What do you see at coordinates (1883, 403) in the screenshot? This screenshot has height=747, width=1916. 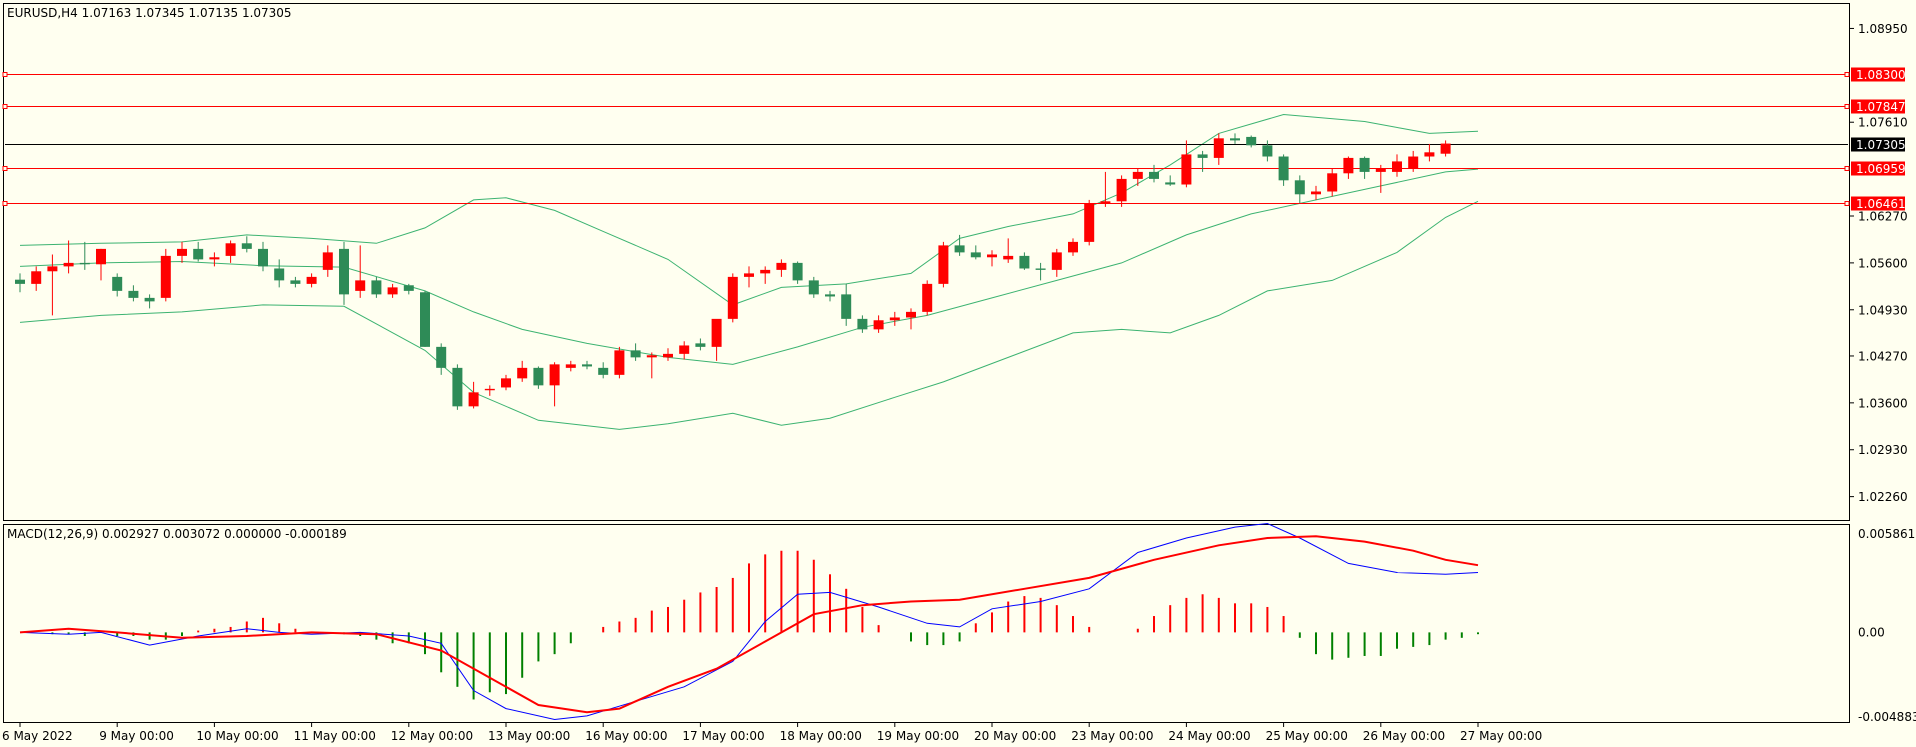 I see `price-tick-label: 1.03600` at bounding box center [1883, 403].